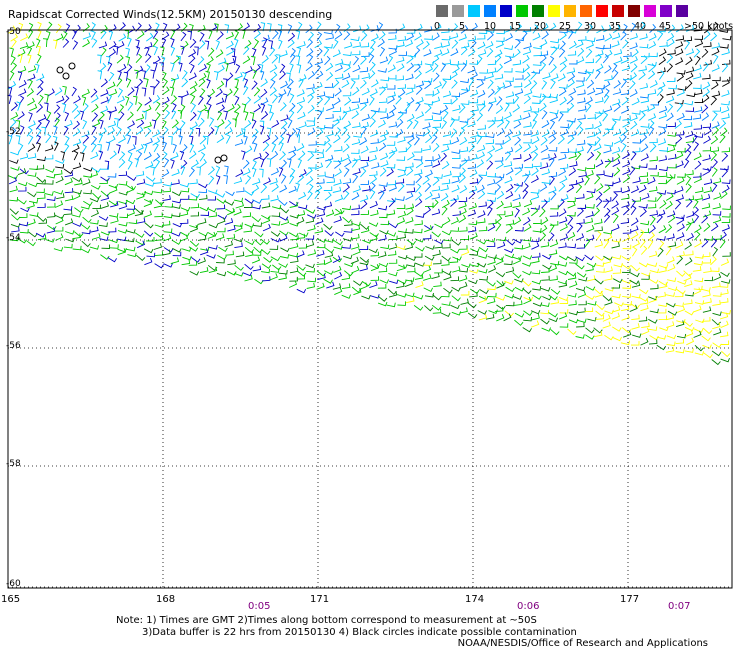  What do you see at coordinates (11, 599) in the screenshot?
I see `lon-label-165: 165` at bounding box center [11, 599].